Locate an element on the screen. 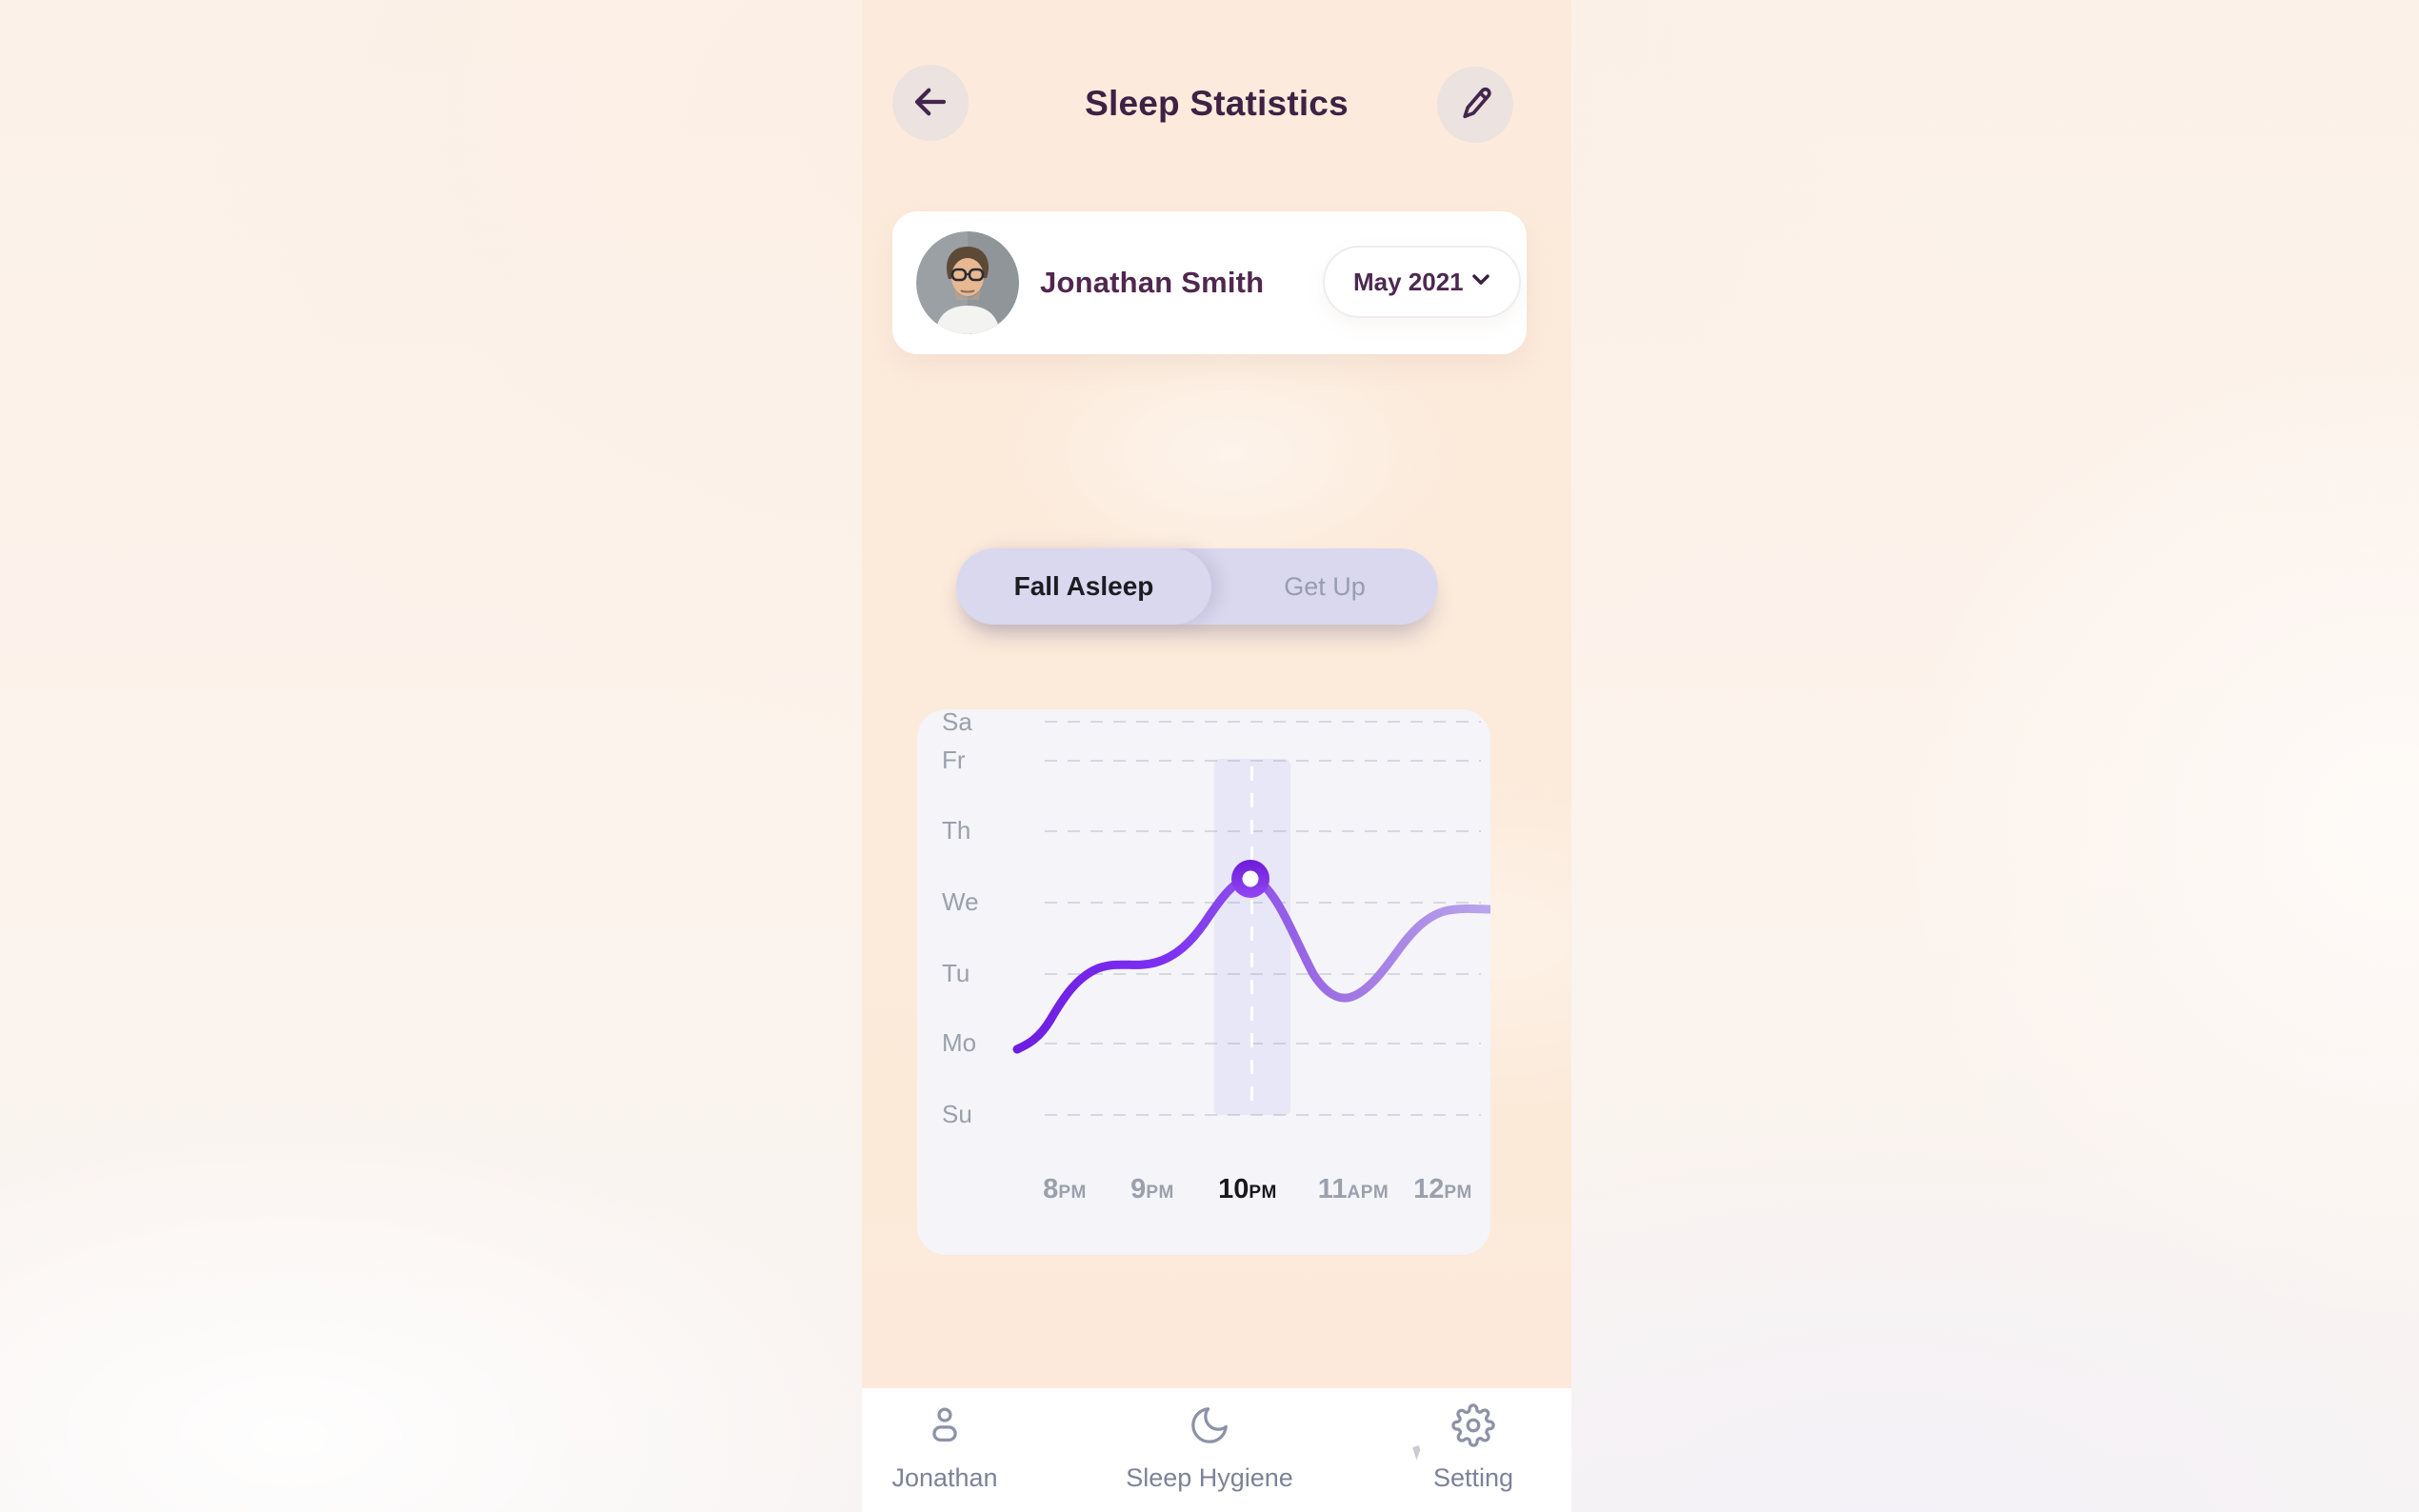 The height and width of the screenshot is (1512, 2419). chevron-down-icon is located at coordinates (1481, 282).